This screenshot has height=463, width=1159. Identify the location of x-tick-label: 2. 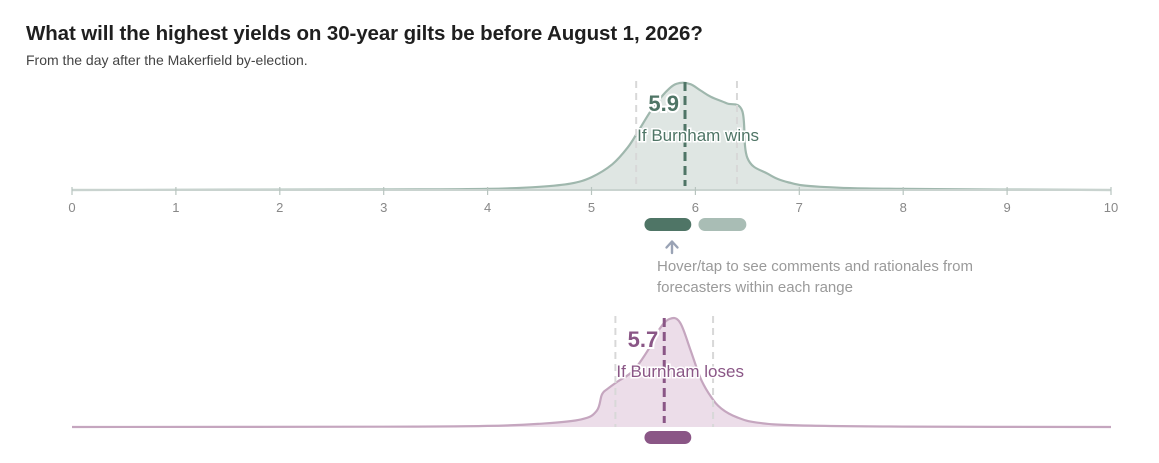
(279, 207).